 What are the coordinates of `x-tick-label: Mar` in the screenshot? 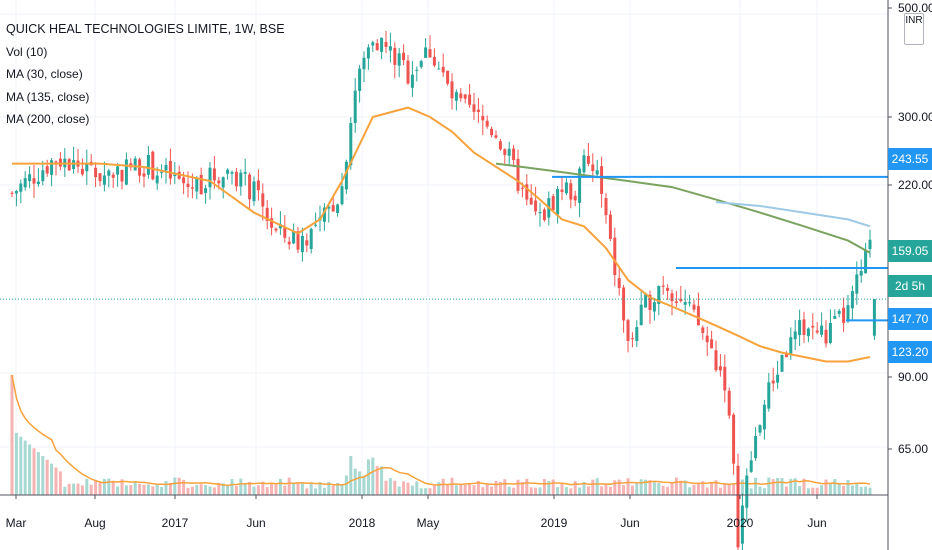 It's located at (16, 523).